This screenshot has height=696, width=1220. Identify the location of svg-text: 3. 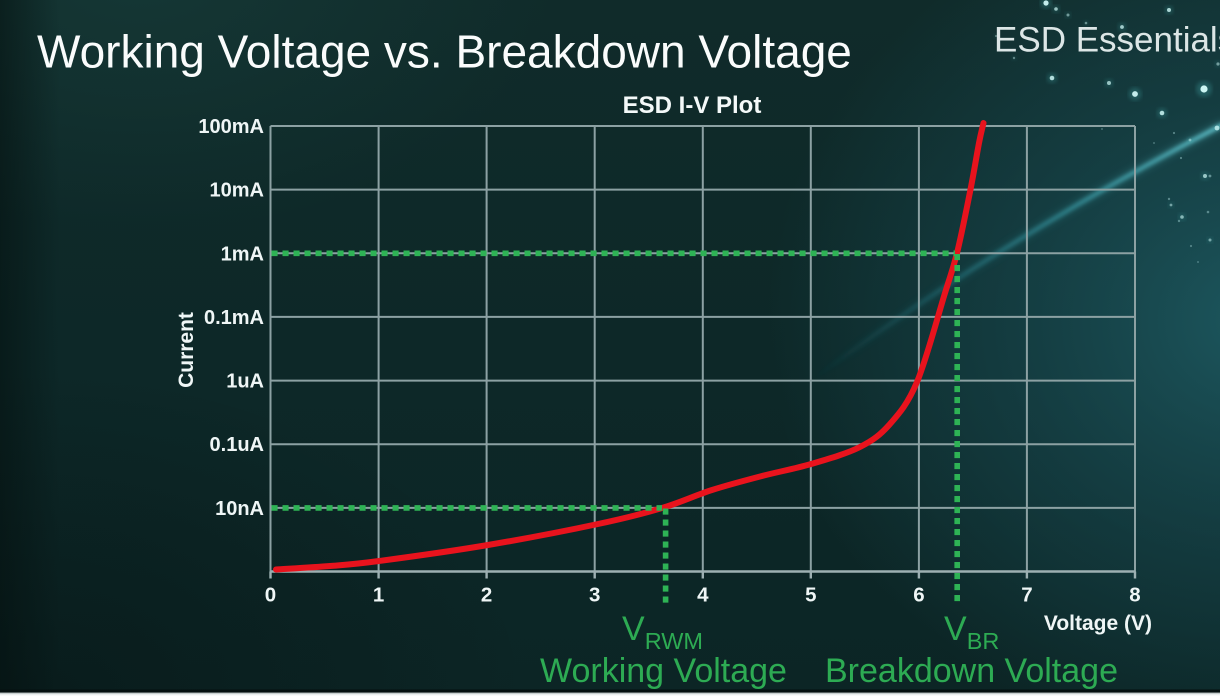
(594, 595).